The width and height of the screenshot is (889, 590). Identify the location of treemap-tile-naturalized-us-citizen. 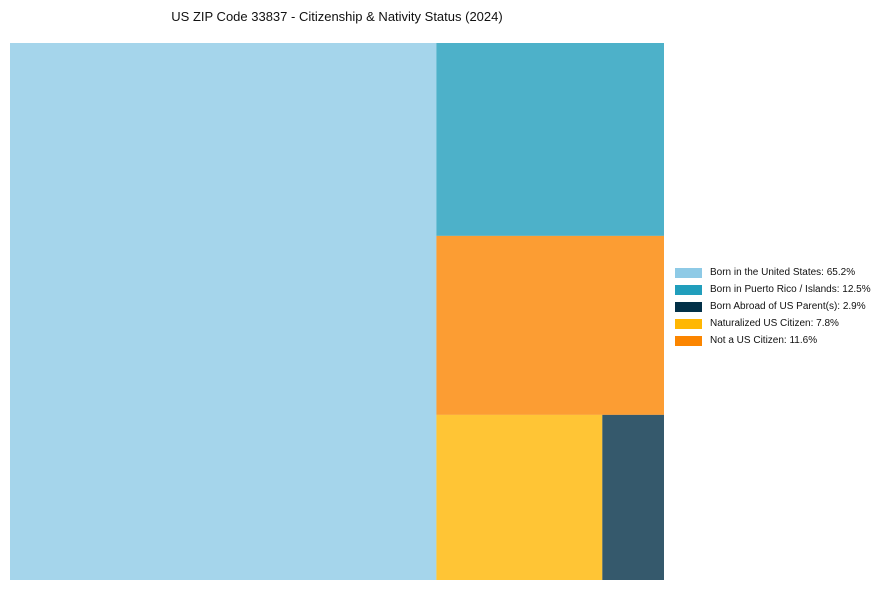
(519, 497).